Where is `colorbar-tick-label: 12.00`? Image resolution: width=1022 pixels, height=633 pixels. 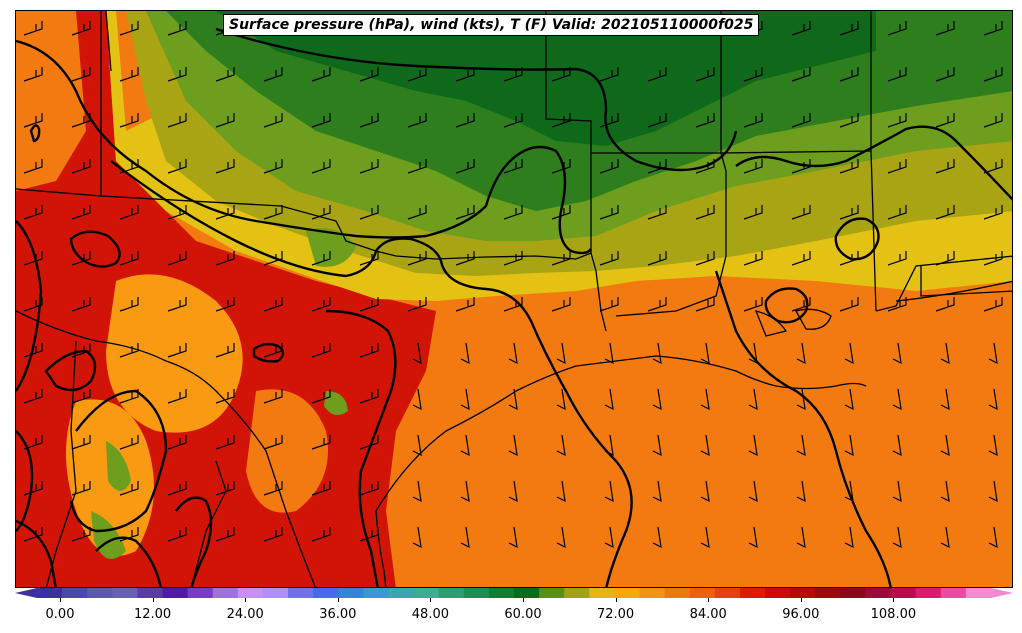
colorbar-tick-label: 12.00 is located at coordinates (152, 614).